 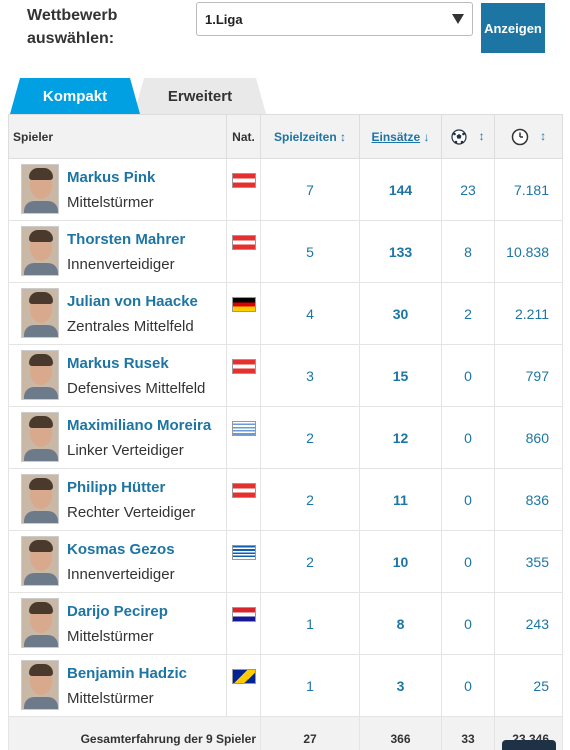 What do you see at coordinates (224, 19) in the screenshot?
I see `competition-select-value: 1.Liga` at bounding box center [224, 19].